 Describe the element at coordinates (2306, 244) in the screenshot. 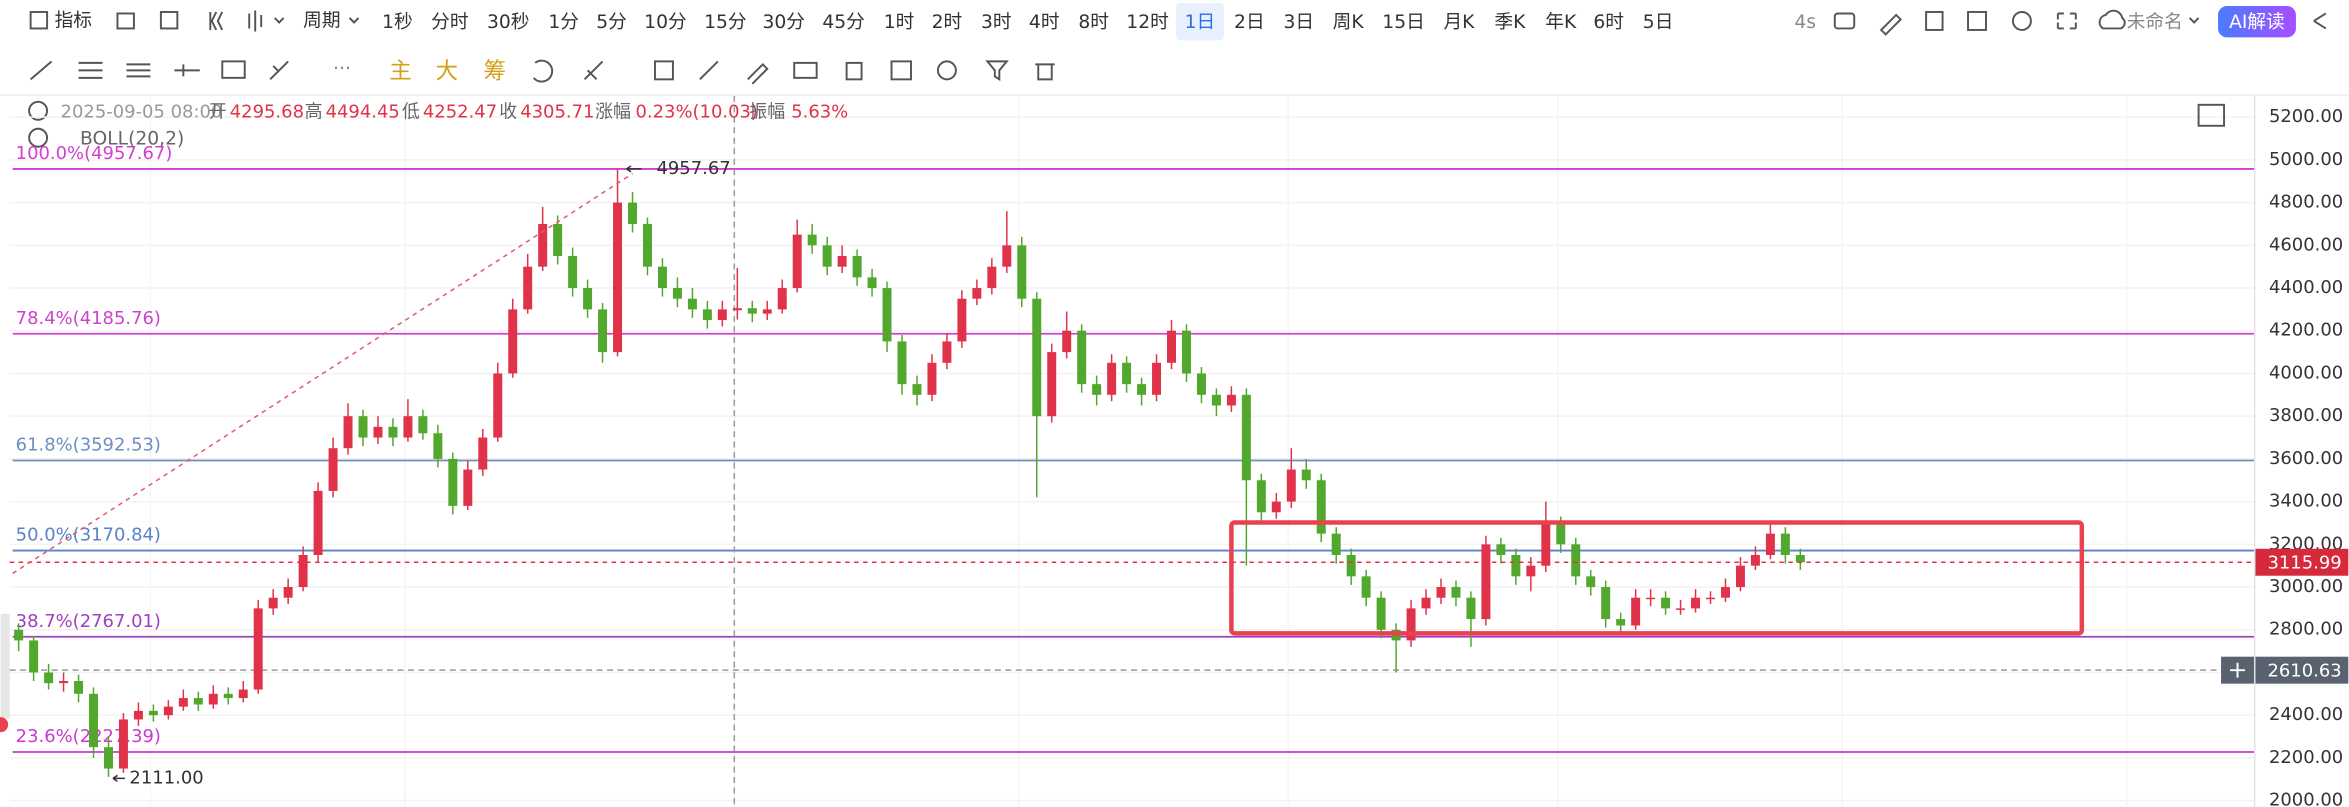

I see `y-tick-label: 4600.00` at that location.